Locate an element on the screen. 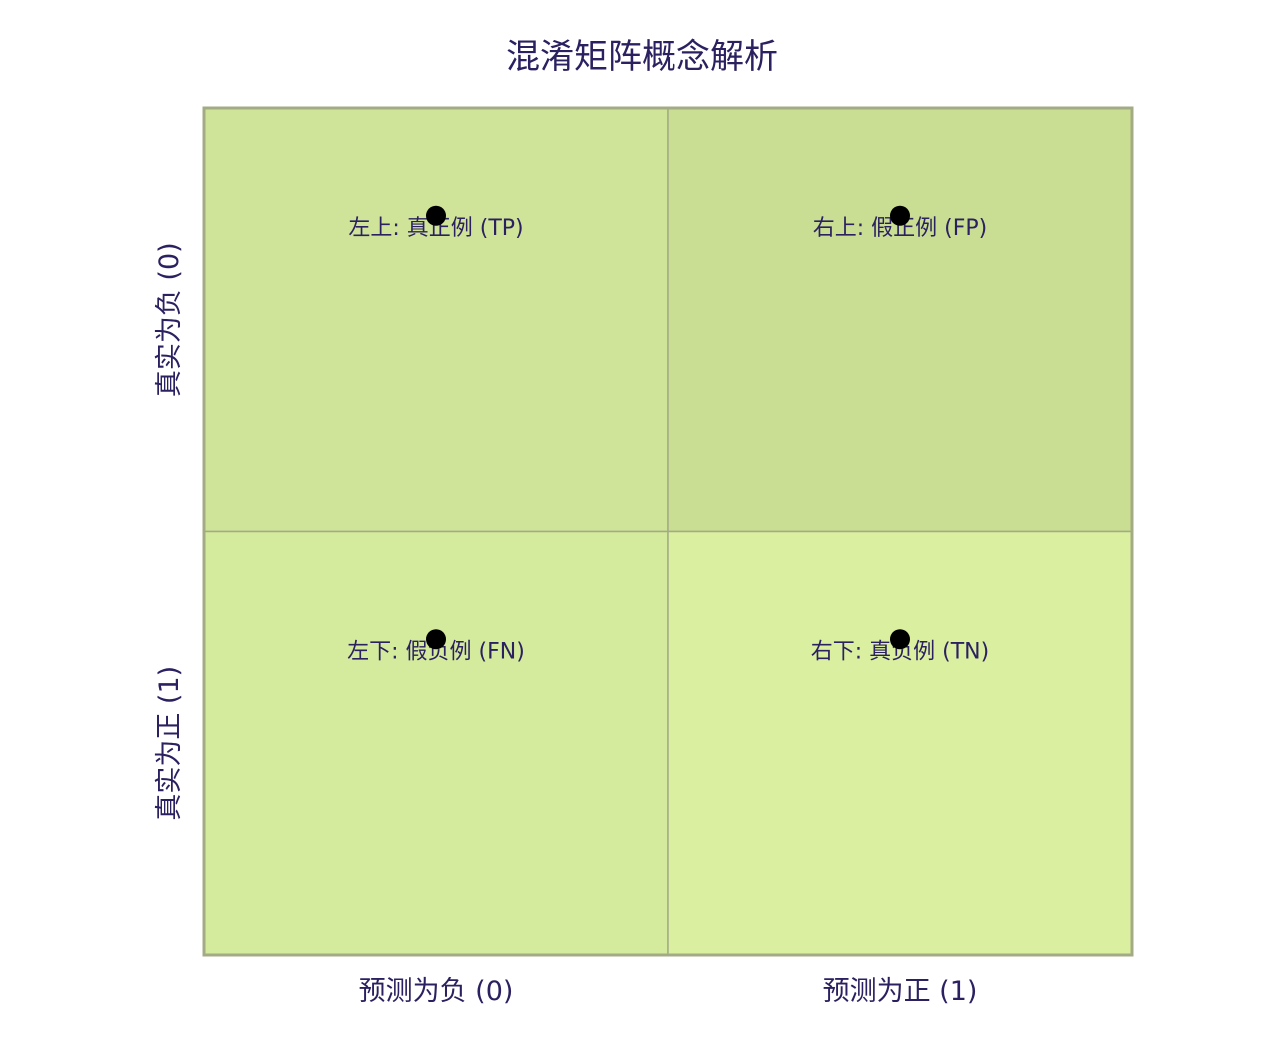  x-tick-label: 预测为正 (1) is located at coordinates (900, 991).